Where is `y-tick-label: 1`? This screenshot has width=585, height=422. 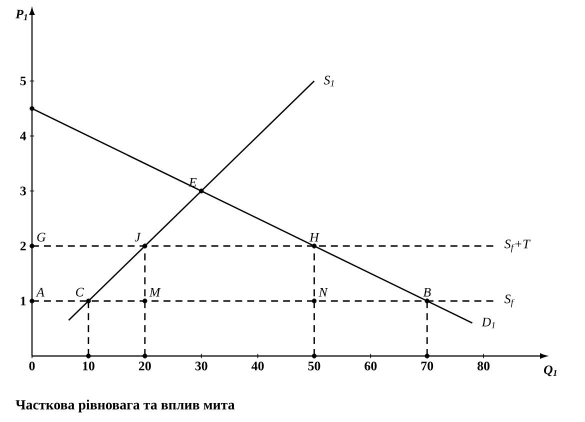
y-tick-label: 1 is located at coordinates (23, 301).